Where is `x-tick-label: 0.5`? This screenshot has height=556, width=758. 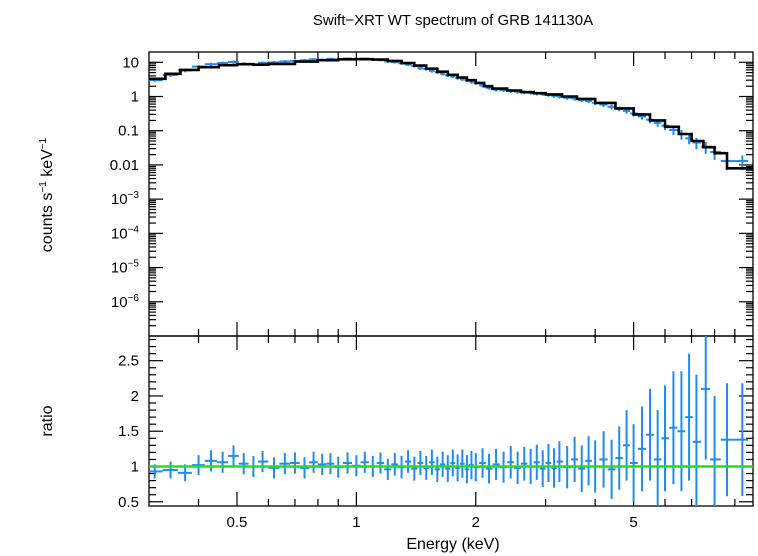
x-tick-label: 0.5 is located at coordinates (237, 522).